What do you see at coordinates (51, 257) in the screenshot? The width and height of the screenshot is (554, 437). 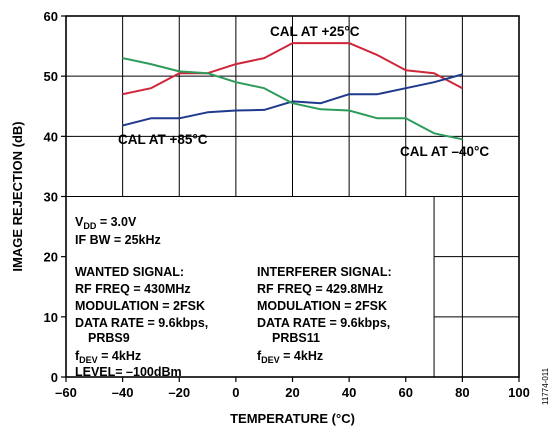 I see `y-tick-label: 20` at bounding box center [51, 257].